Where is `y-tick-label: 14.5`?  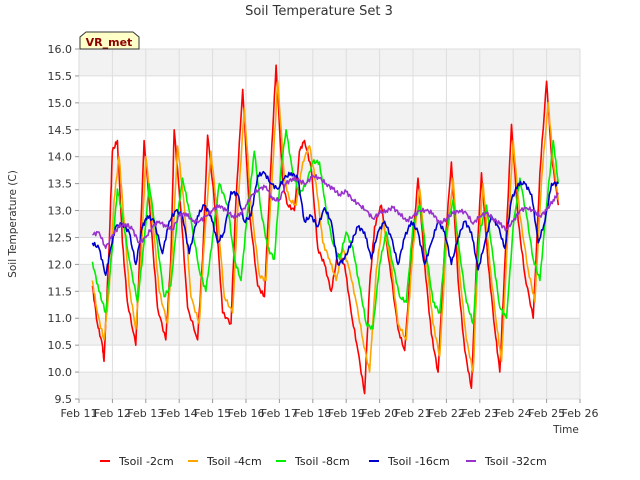
y-tick-label: 14.5 is located at coordinates (60, 130).